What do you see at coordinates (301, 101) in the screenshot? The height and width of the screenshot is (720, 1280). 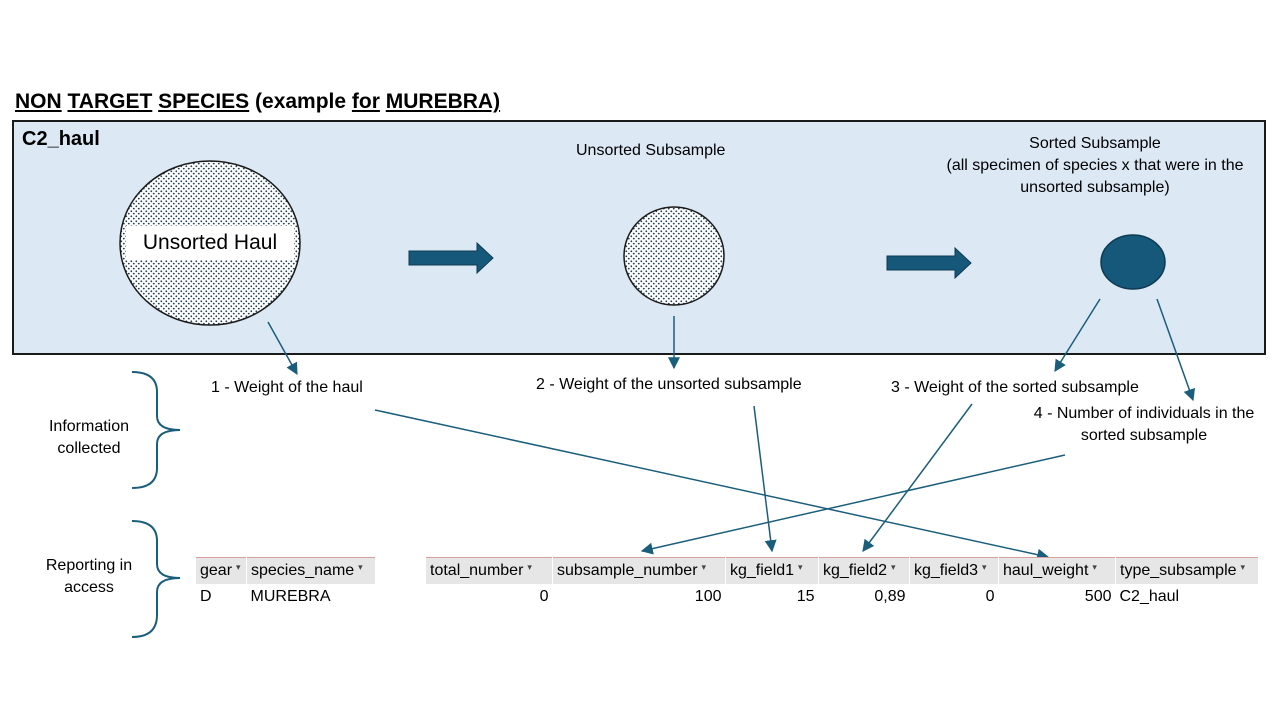 I see `title-word: (example` at bounding box center [301, 101].